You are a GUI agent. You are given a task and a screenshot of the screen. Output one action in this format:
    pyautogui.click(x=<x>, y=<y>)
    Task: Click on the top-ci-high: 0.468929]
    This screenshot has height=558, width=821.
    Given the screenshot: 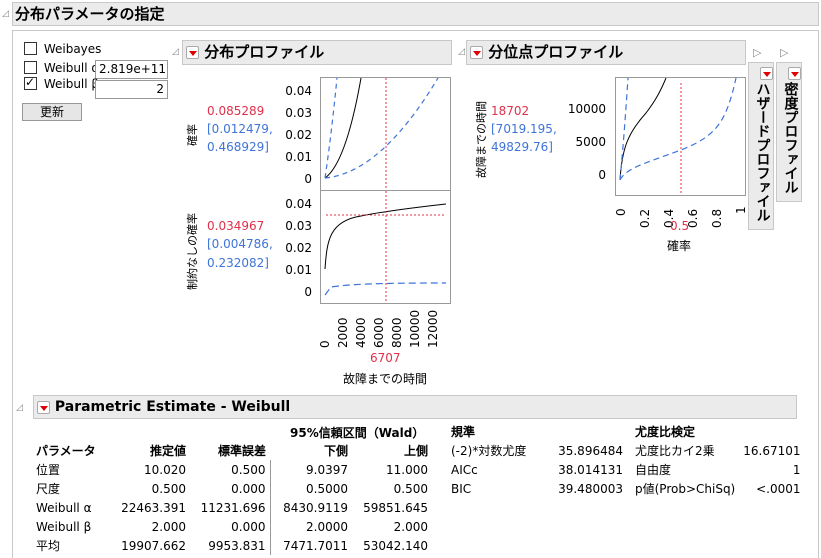 What is the action you would take?
    pyautogui.click(x=238, y=147)
    